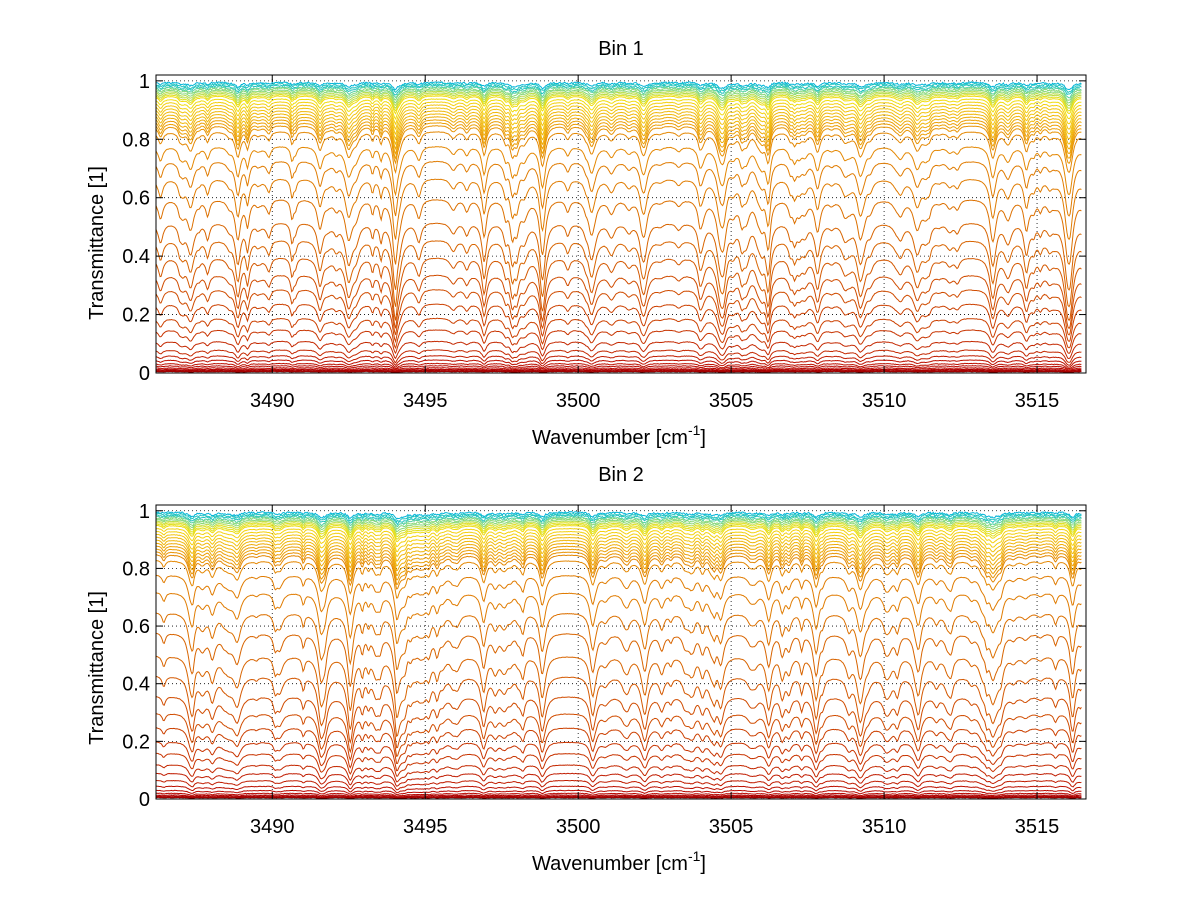  Describe the element at coordinates (97, 243) in the screenshot. I see `y-axis-label: Transmittance [1]` at that location.